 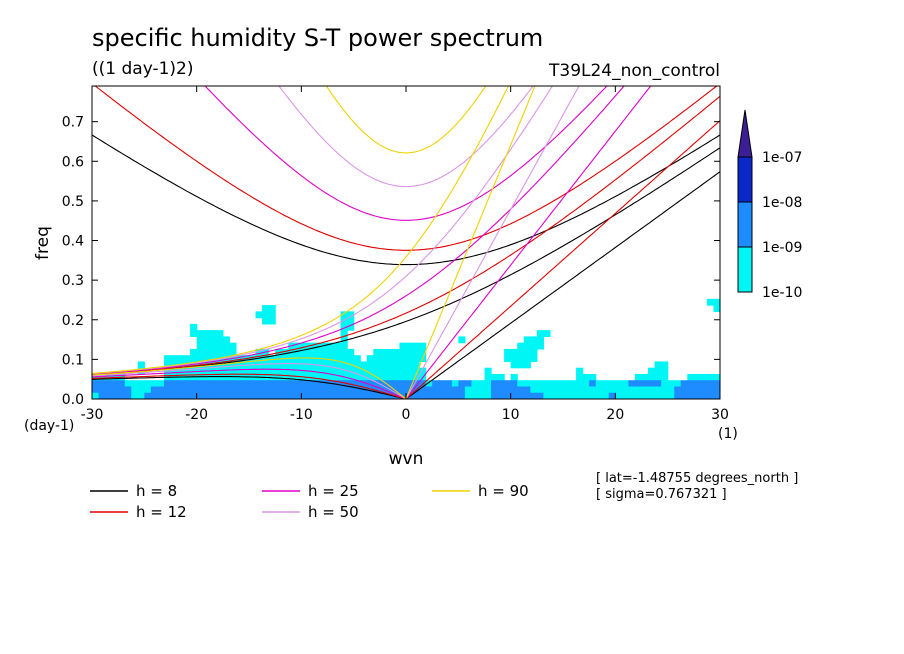 What do you see at coordinates (406, 137) in the screenshot?
I see `dispersion-curve-h50-ig` at bounding box center [406, 137].